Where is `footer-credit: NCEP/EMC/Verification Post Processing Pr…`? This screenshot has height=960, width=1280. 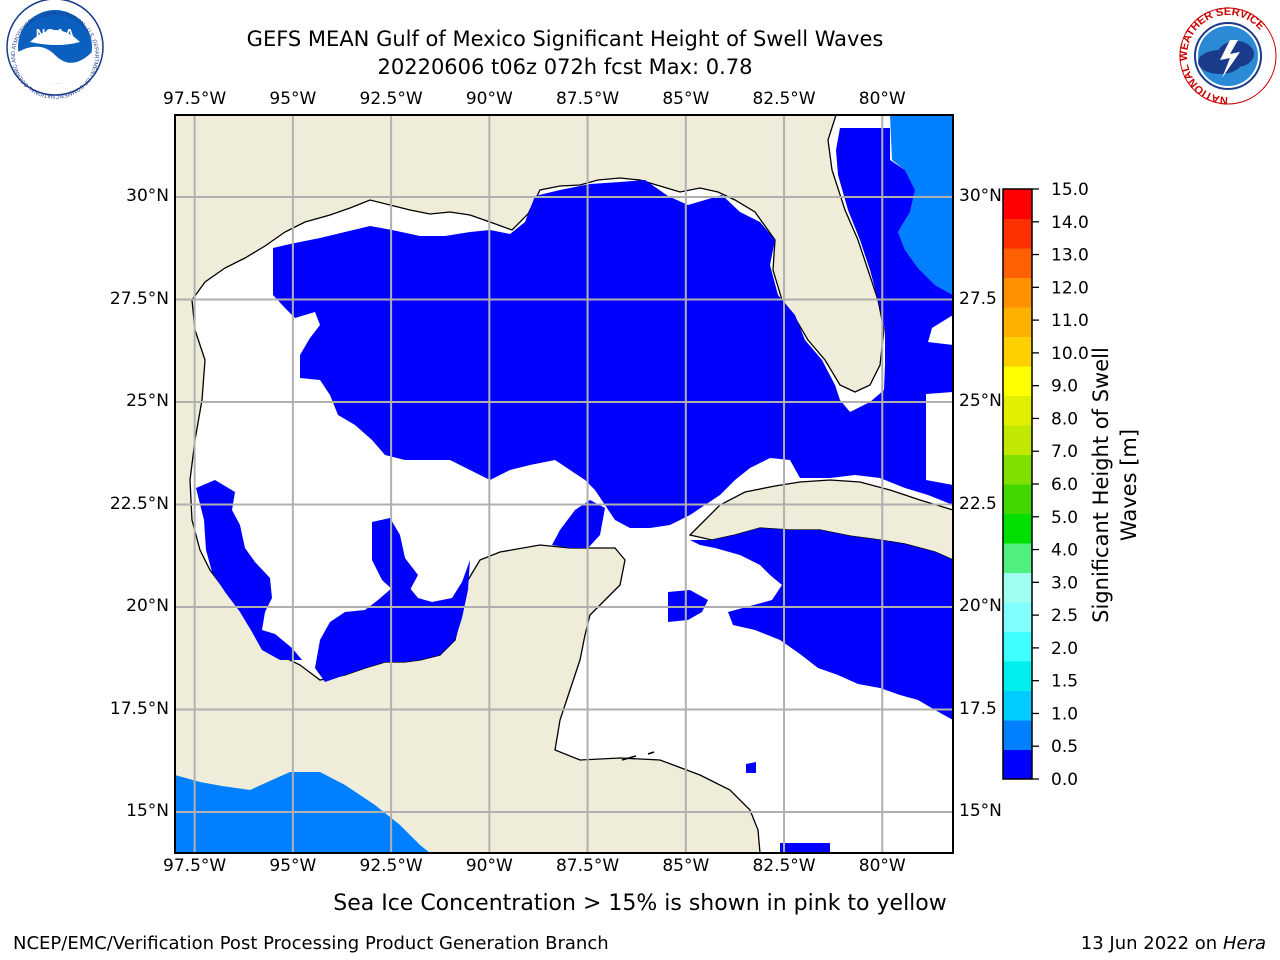
footer-credit: NCEP/EMC/Verification Post Processing Pr… is located at coordinates (311, 943).